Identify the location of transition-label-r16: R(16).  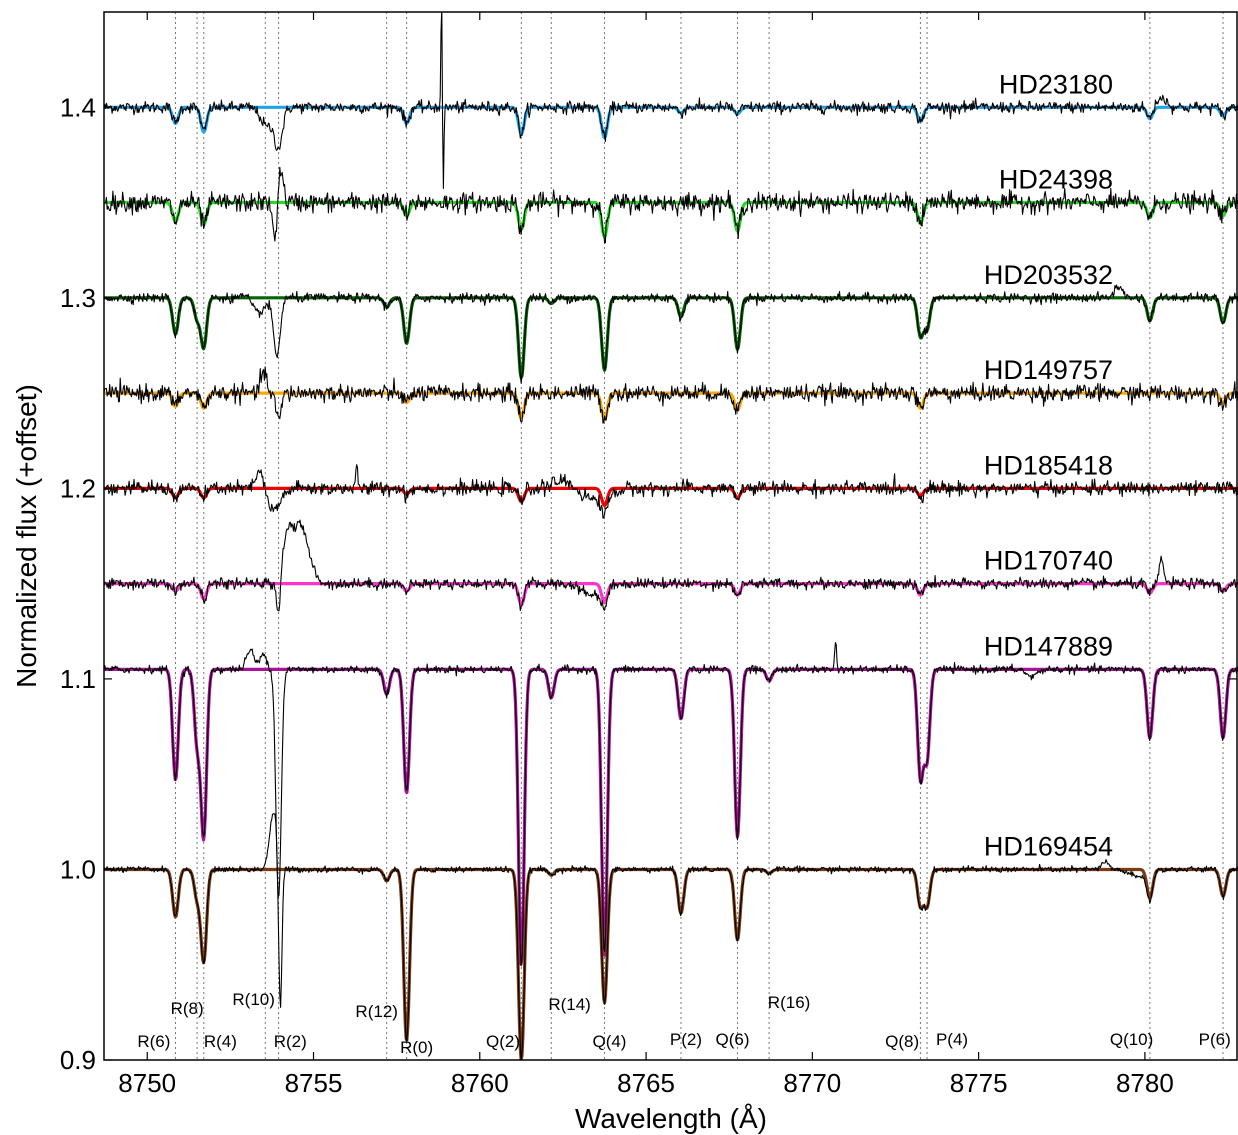
(789, 1002).